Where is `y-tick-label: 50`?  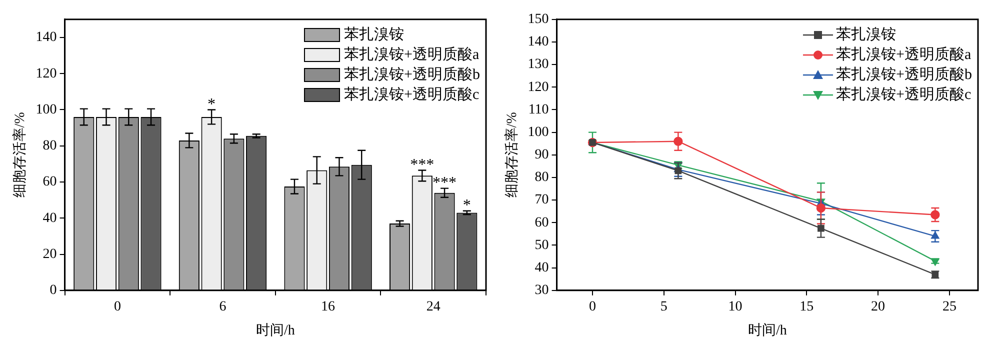
y-tick-label: 50 is located at coordinates (541, 245).